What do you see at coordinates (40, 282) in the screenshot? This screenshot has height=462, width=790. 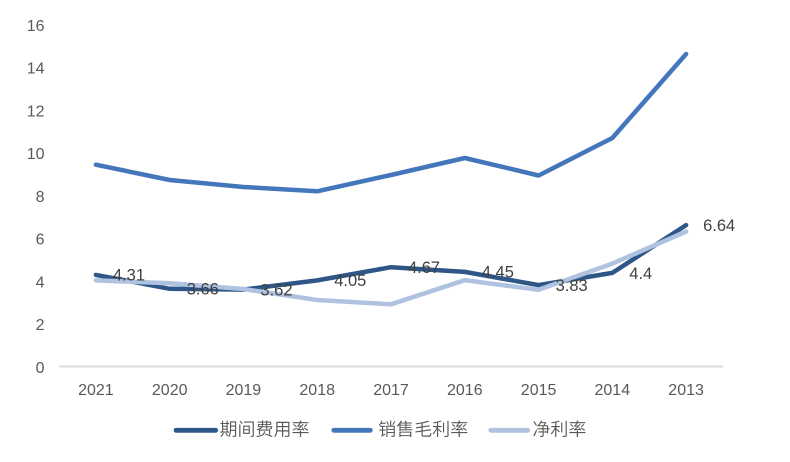 I see `svg-text: 4` at bounding box center [40, 282].